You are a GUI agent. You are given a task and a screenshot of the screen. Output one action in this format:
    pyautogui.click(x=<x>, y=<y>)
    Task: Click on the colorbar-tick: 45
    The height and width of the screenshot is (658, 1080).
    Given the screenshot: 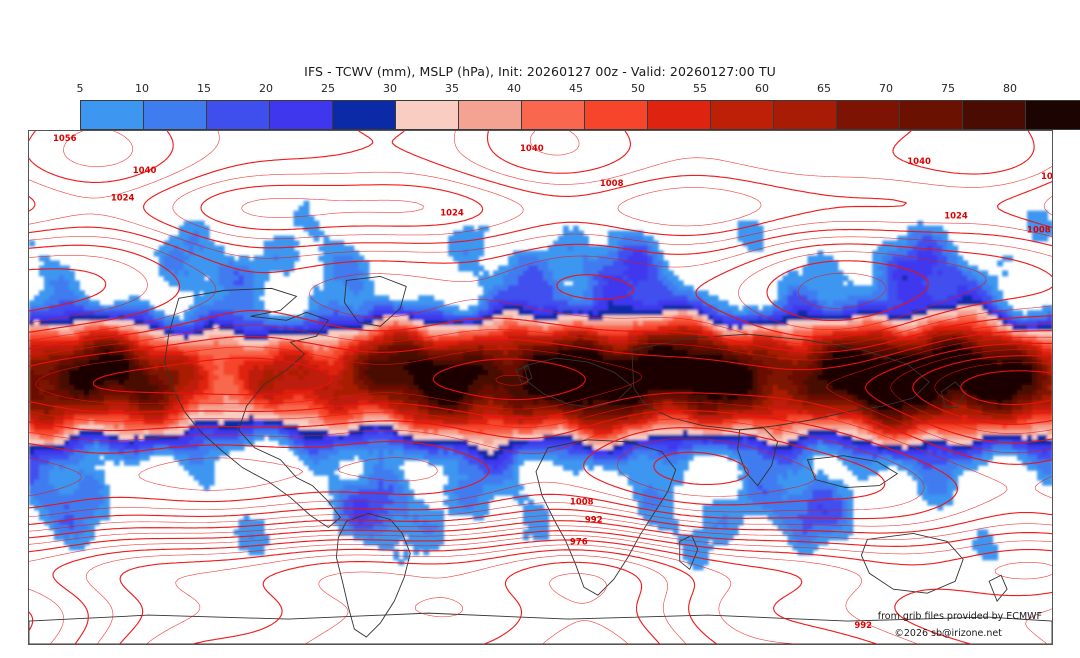 What is the action you would take?
    pyautogui.click(x=576, y=88)
    